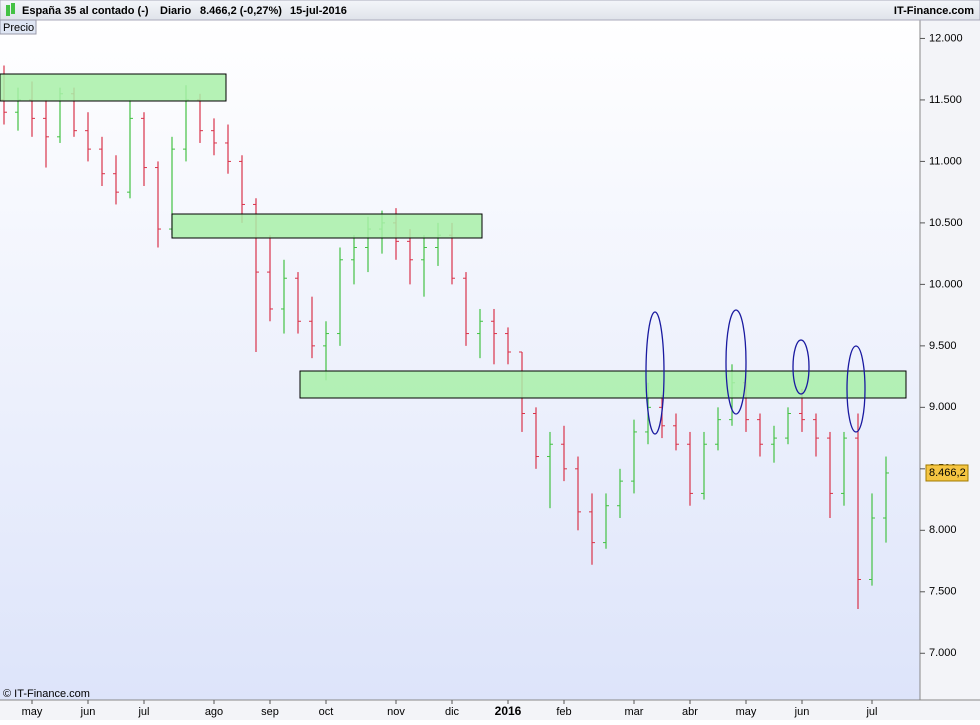  What do you see at coordinates (634, 712) in the screenshot?
I see `x-tick-label: mar` at bounding box center [634, 712].